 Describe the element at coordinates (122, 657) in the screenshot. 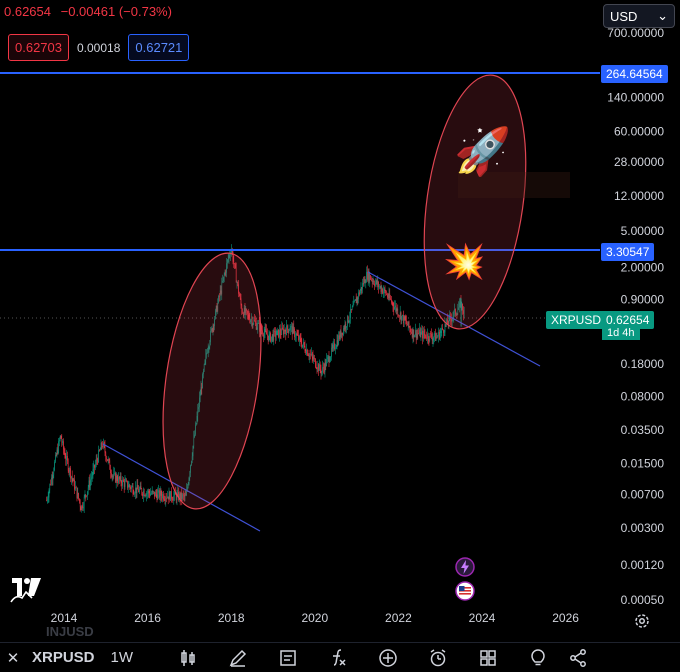

I see `timeframe-button: 1W` at that location.